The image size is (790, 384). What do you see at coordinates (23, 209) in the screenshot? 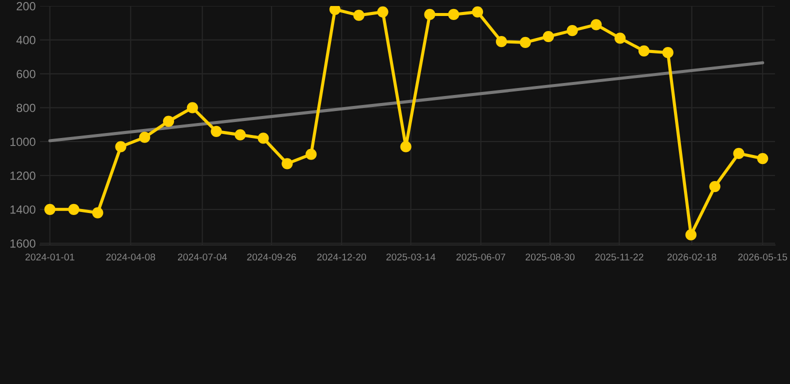
I see `y-tick-label: 1400` at bounding box center [23, 209].